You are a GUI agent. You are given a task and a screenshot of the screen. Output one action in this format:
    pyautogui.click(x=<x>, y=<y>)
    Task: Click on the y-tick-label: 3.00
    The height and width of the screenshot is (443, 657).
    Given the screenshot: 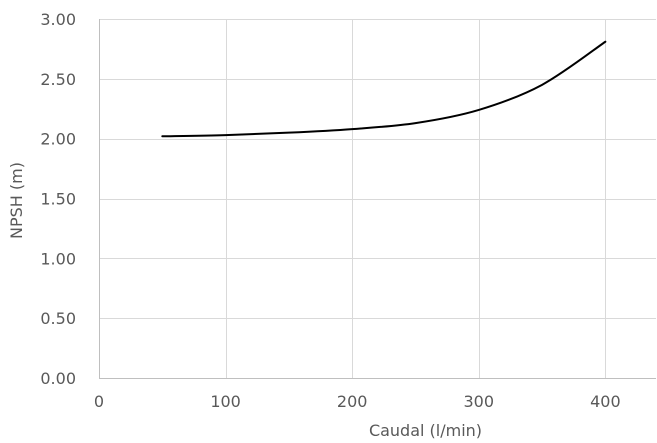 What is the action you would take?
    pyautogui.click(x=58, y=19)
    